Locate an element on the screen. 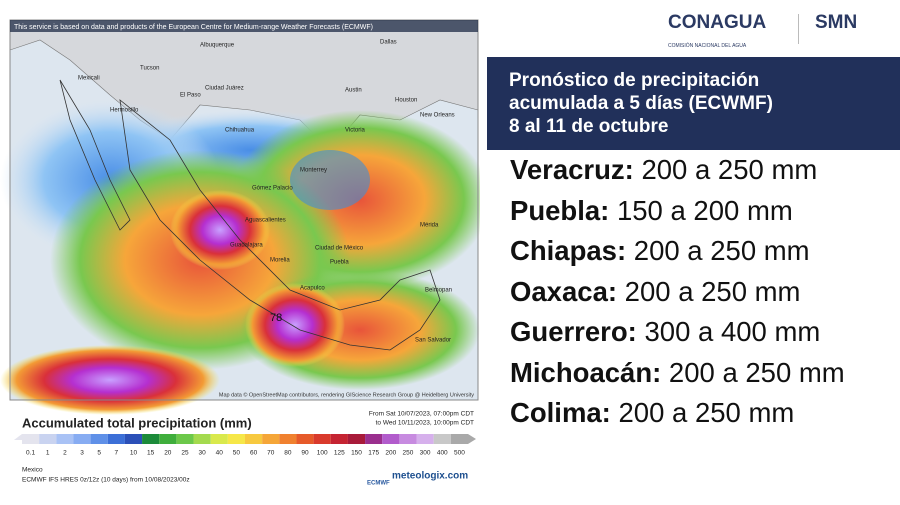 The width and height of the screenshot is (900, 505). city-label: Acapulco is located at coordinates (312, 289).